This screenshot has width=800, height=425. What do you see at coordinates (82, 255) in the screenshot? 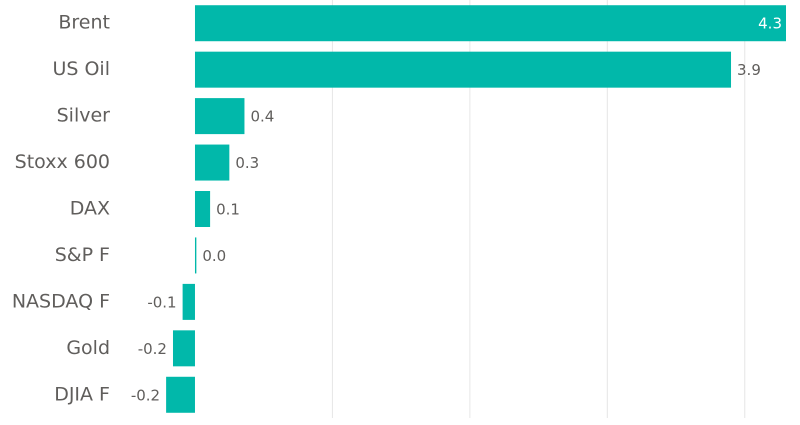
I see `category-label: S&P F` at bounding box center [82, 255].